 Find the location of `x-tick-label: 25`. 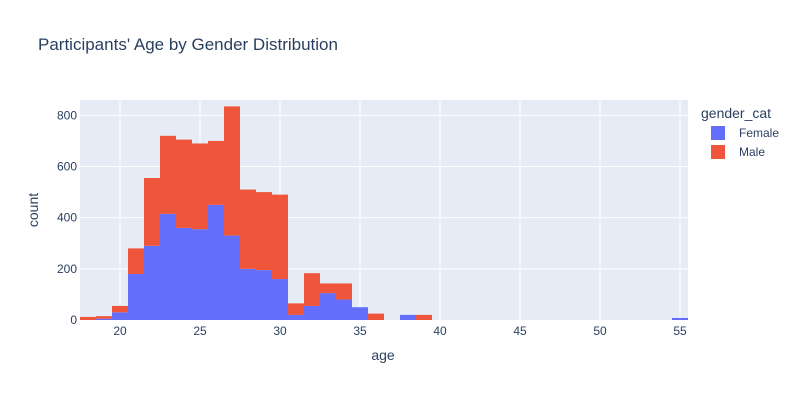

x-tick-label: 25 is located at coordinates (200, 331).